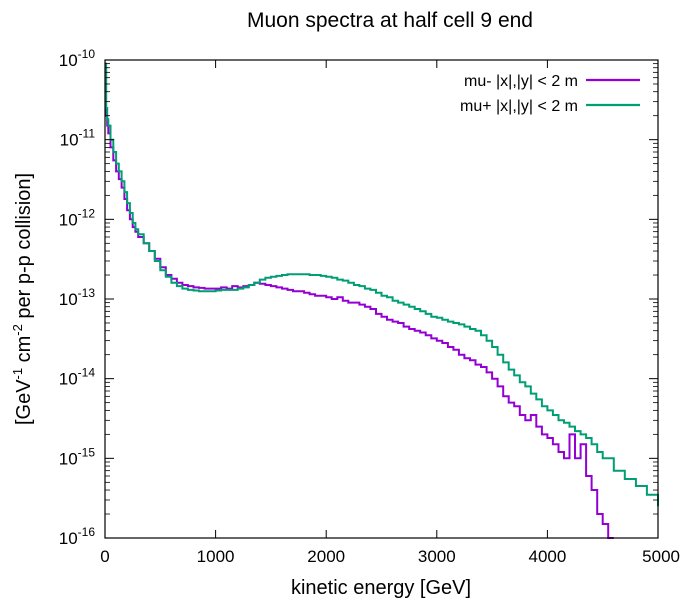 This screenshot has width=683, height=606. Describe the element at coordinates (87, 134) in the screenshot. I see `y-tick-label-exp: -11` at that location.